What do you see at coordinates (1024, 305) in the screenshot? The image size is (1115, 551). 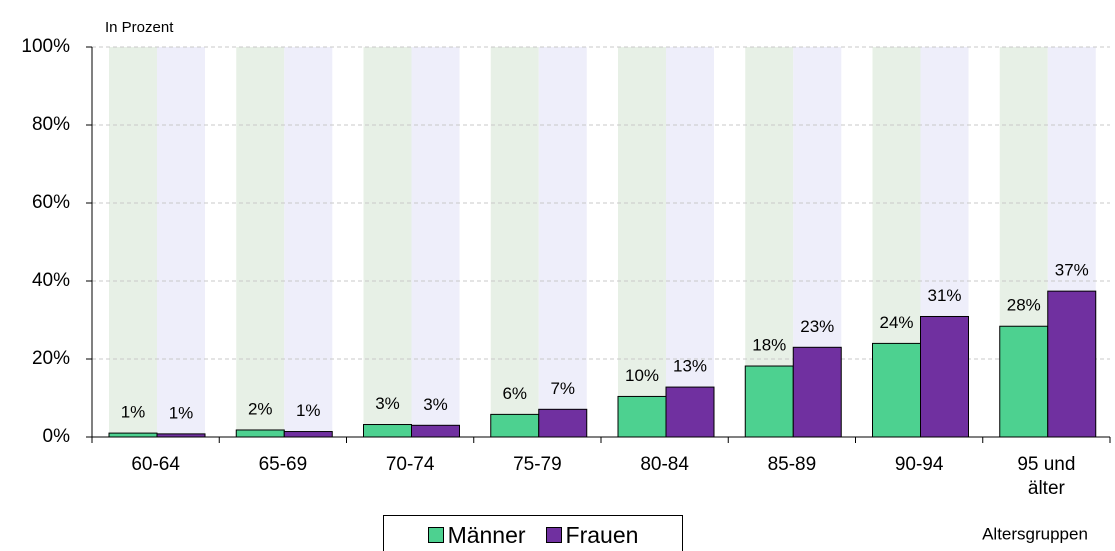 I see `data-label: 28%` at bounding box center [1024, 305].